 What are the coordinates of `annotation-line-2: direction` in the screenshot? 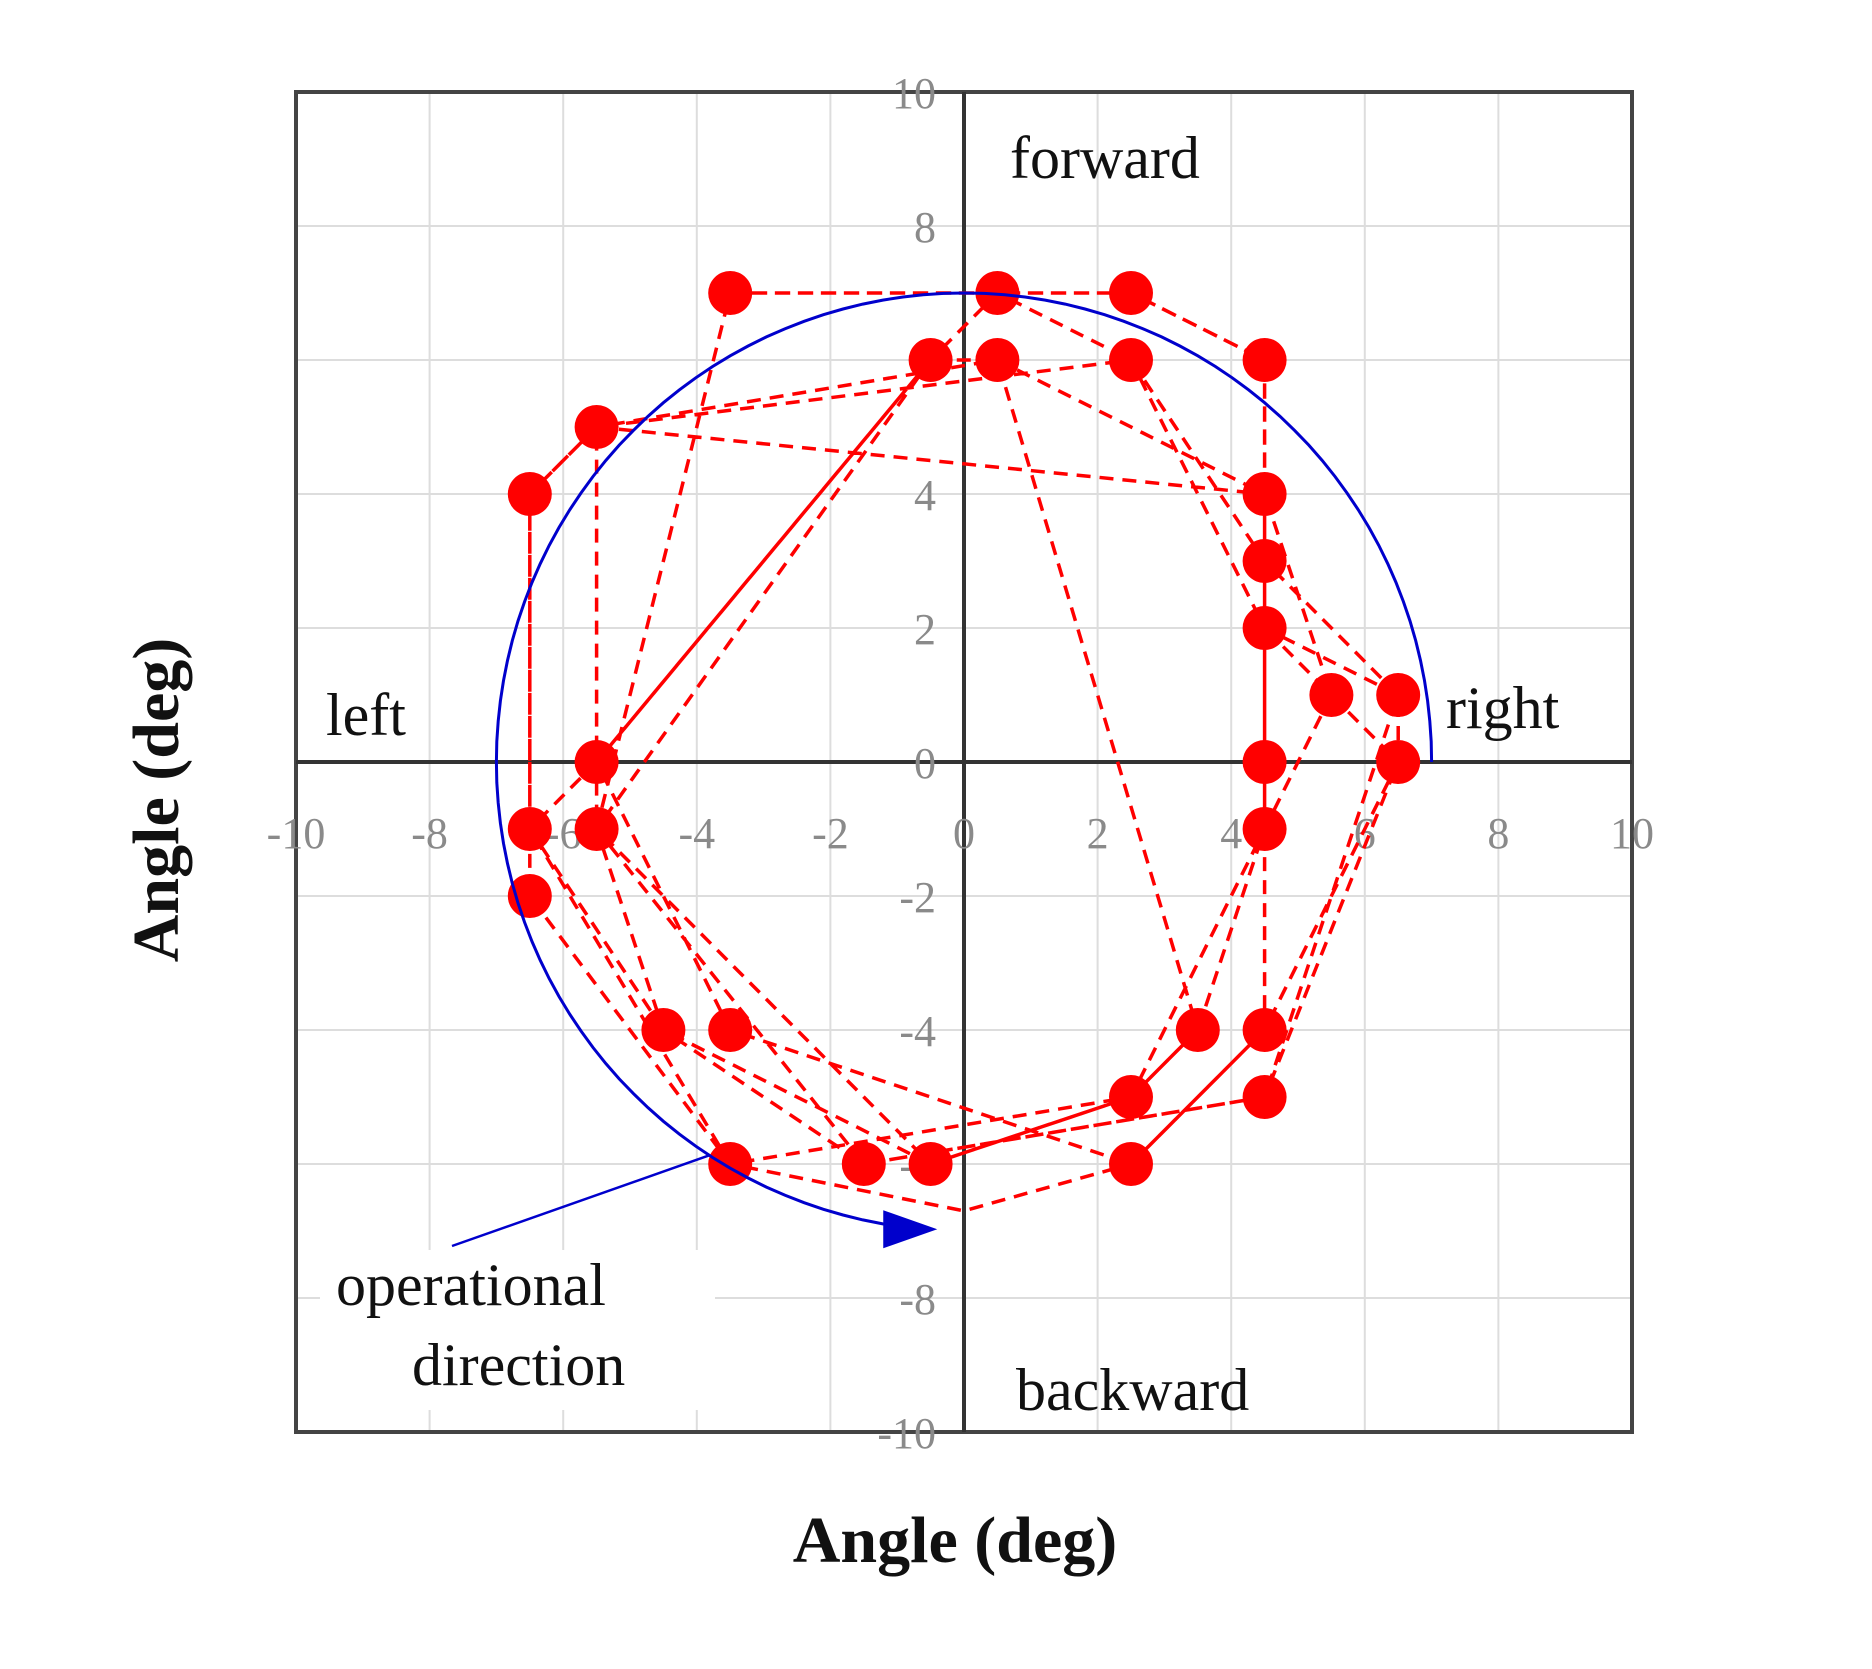 It's located at (518, 1365).